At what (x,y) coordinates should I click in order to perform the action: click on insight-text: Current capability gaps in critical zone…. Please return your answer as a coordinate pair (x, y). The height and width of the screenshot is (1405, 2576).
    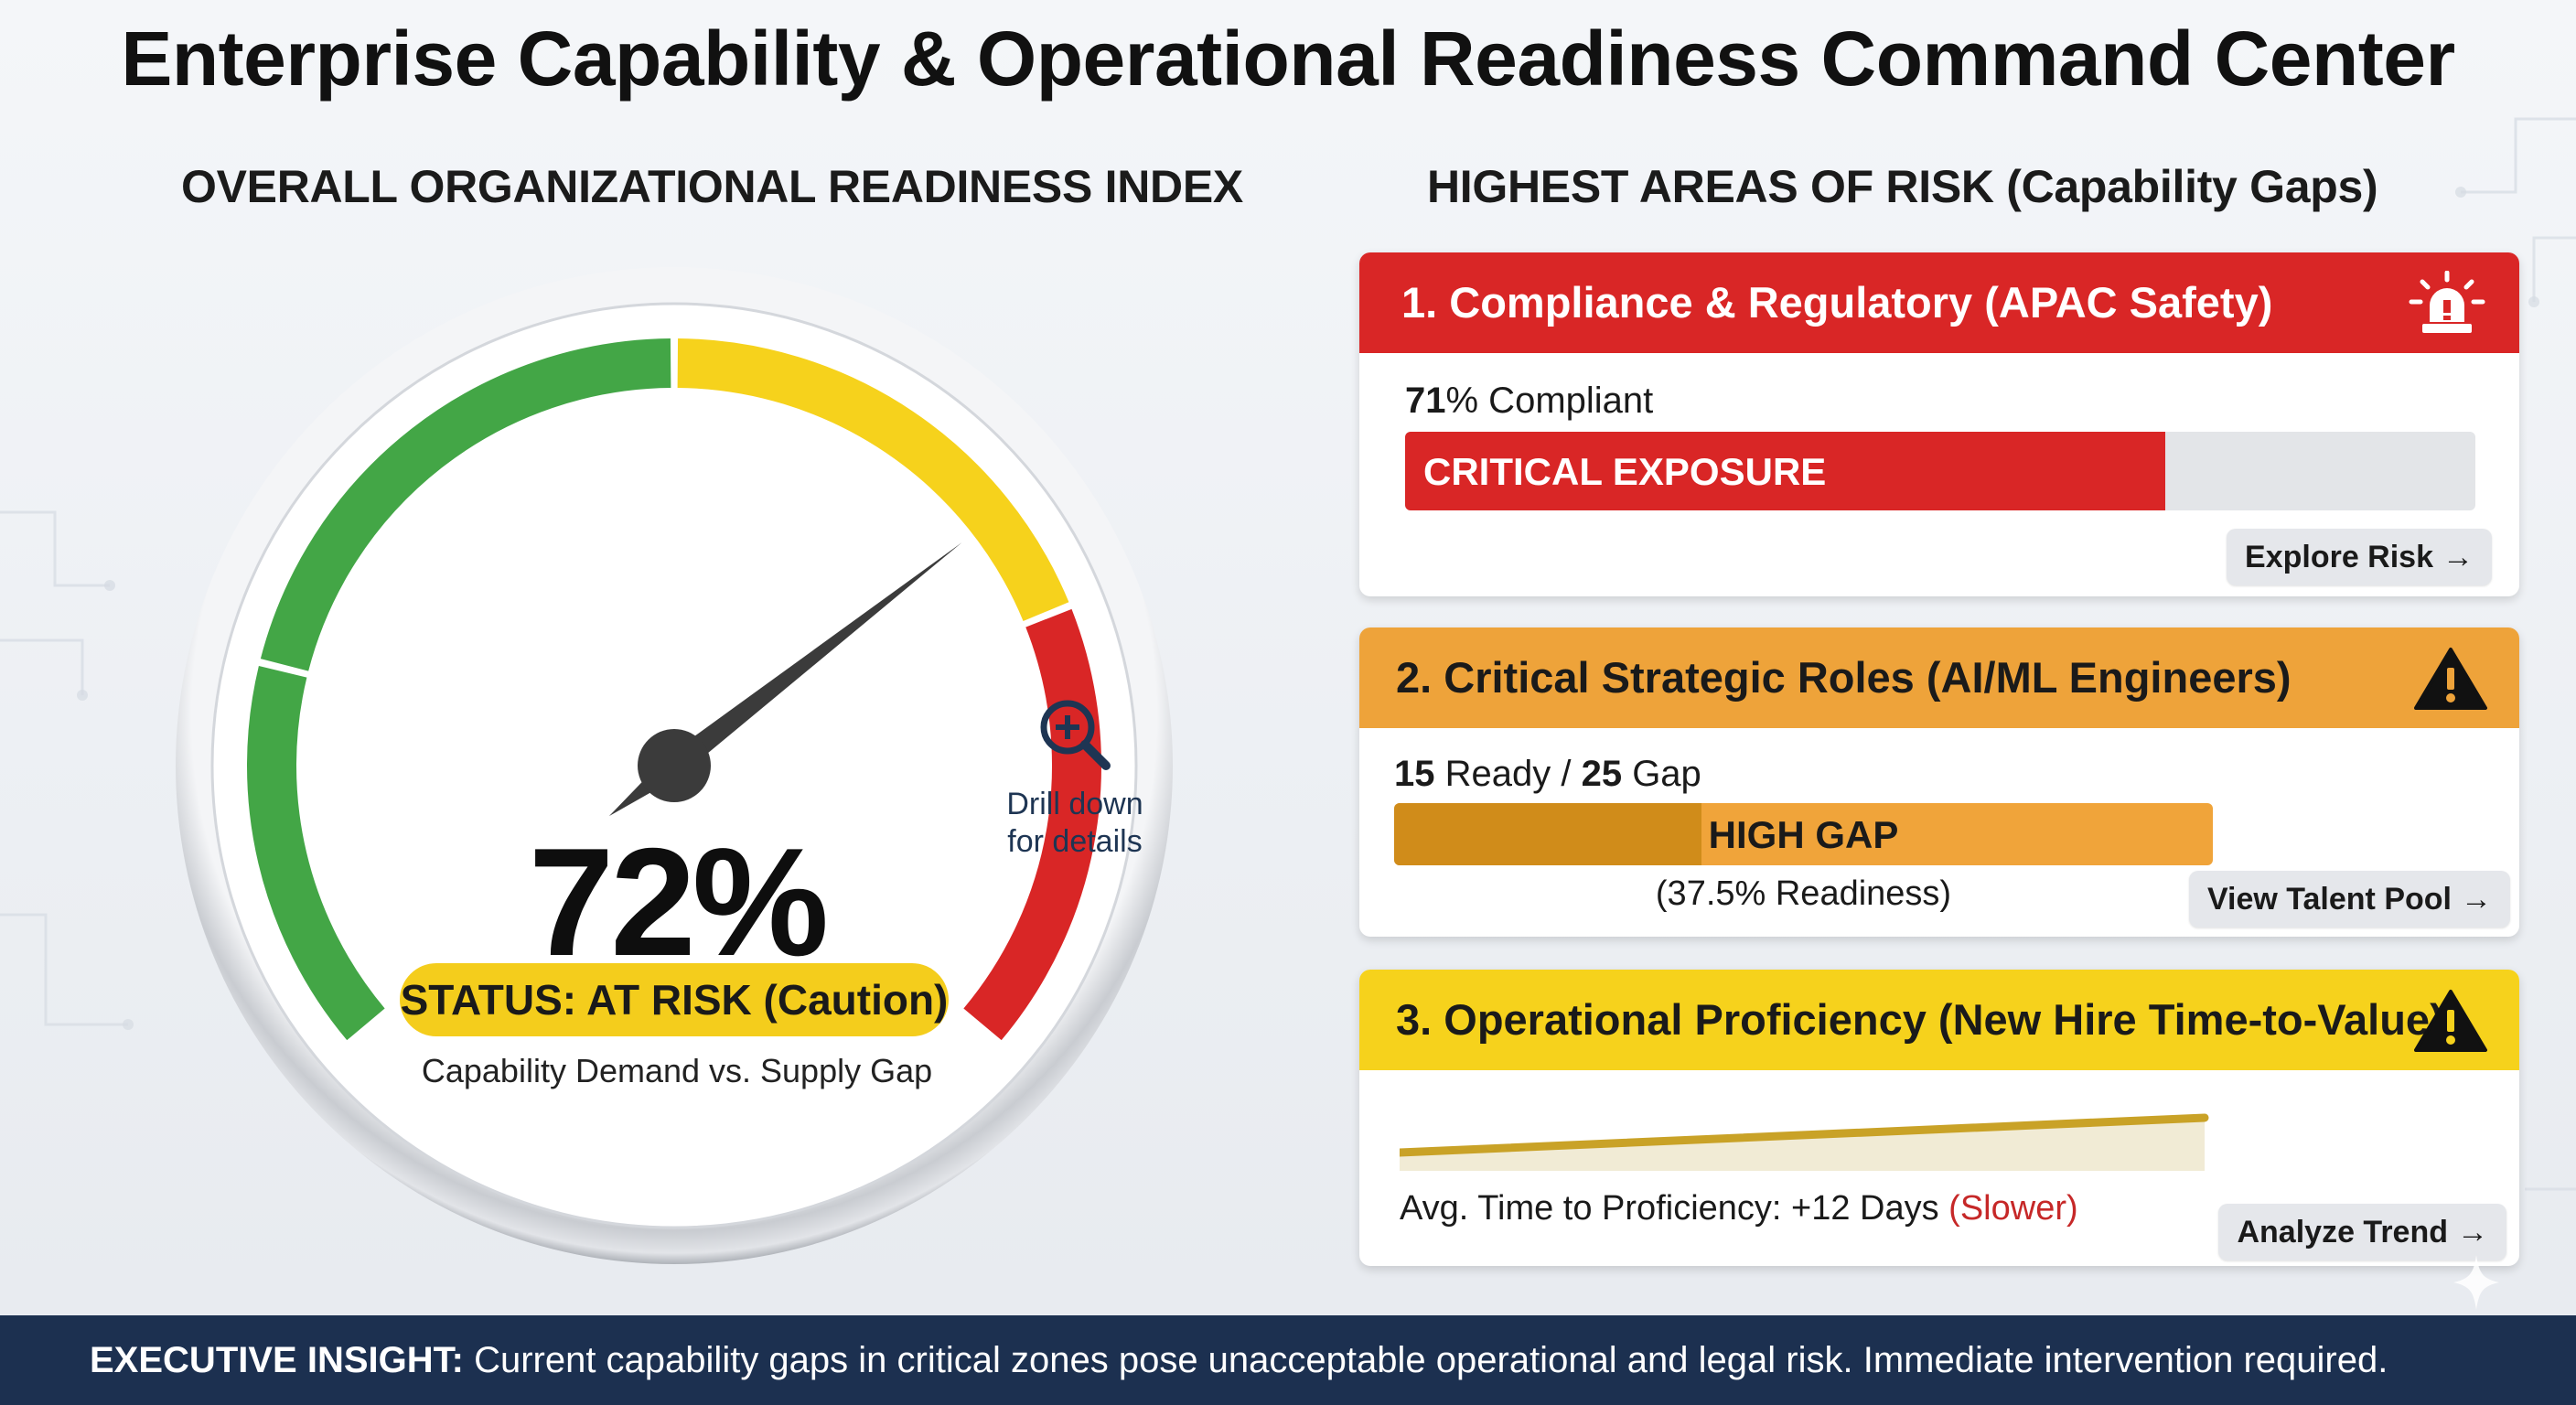
    Looking at the image, I should click on (1425, 1360).